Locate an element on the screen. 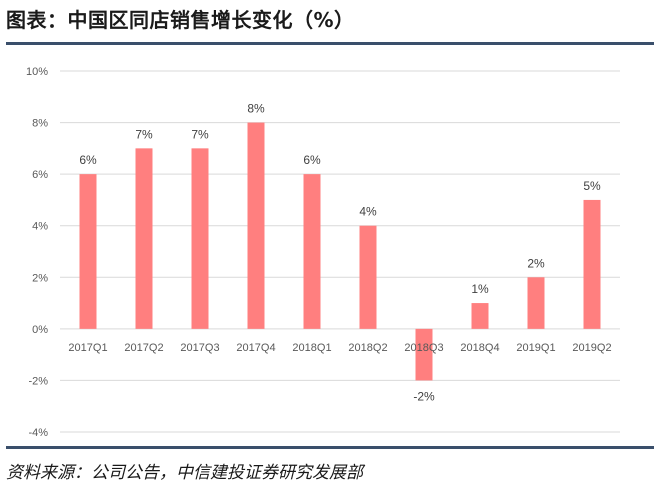  source-note: 资料来源：公司公告，中信建投证券研究发展部 is located at coordinates (184, 473).